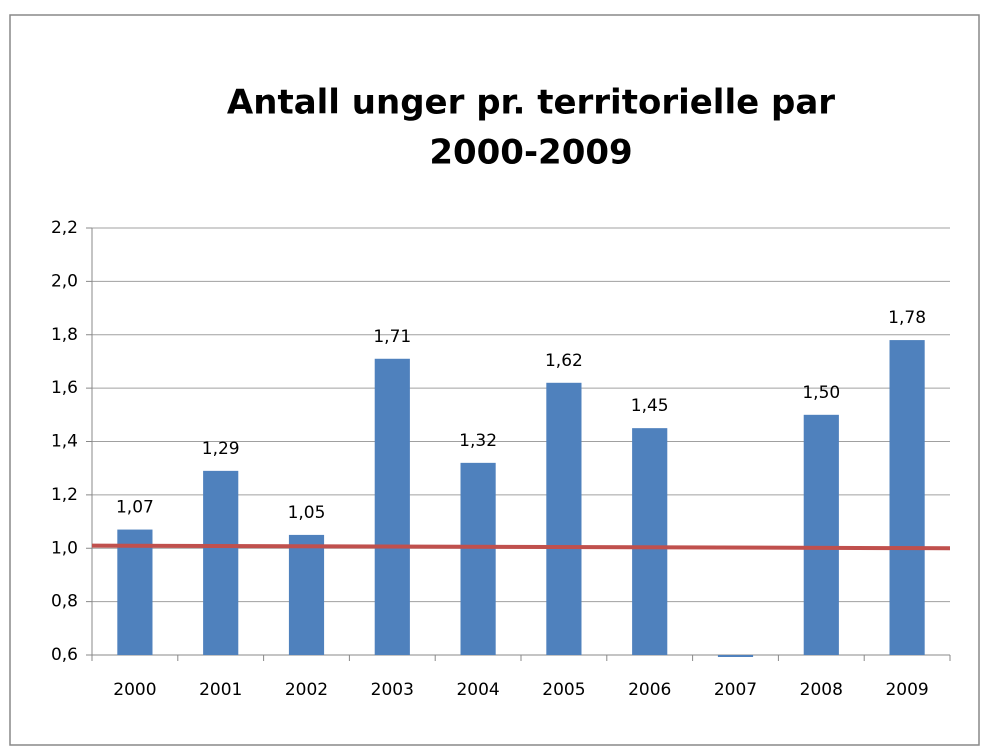 Image resolution: width=983 pixels, height=756 pixels. I want to click on data-label: 1,45, so click(650, 406).